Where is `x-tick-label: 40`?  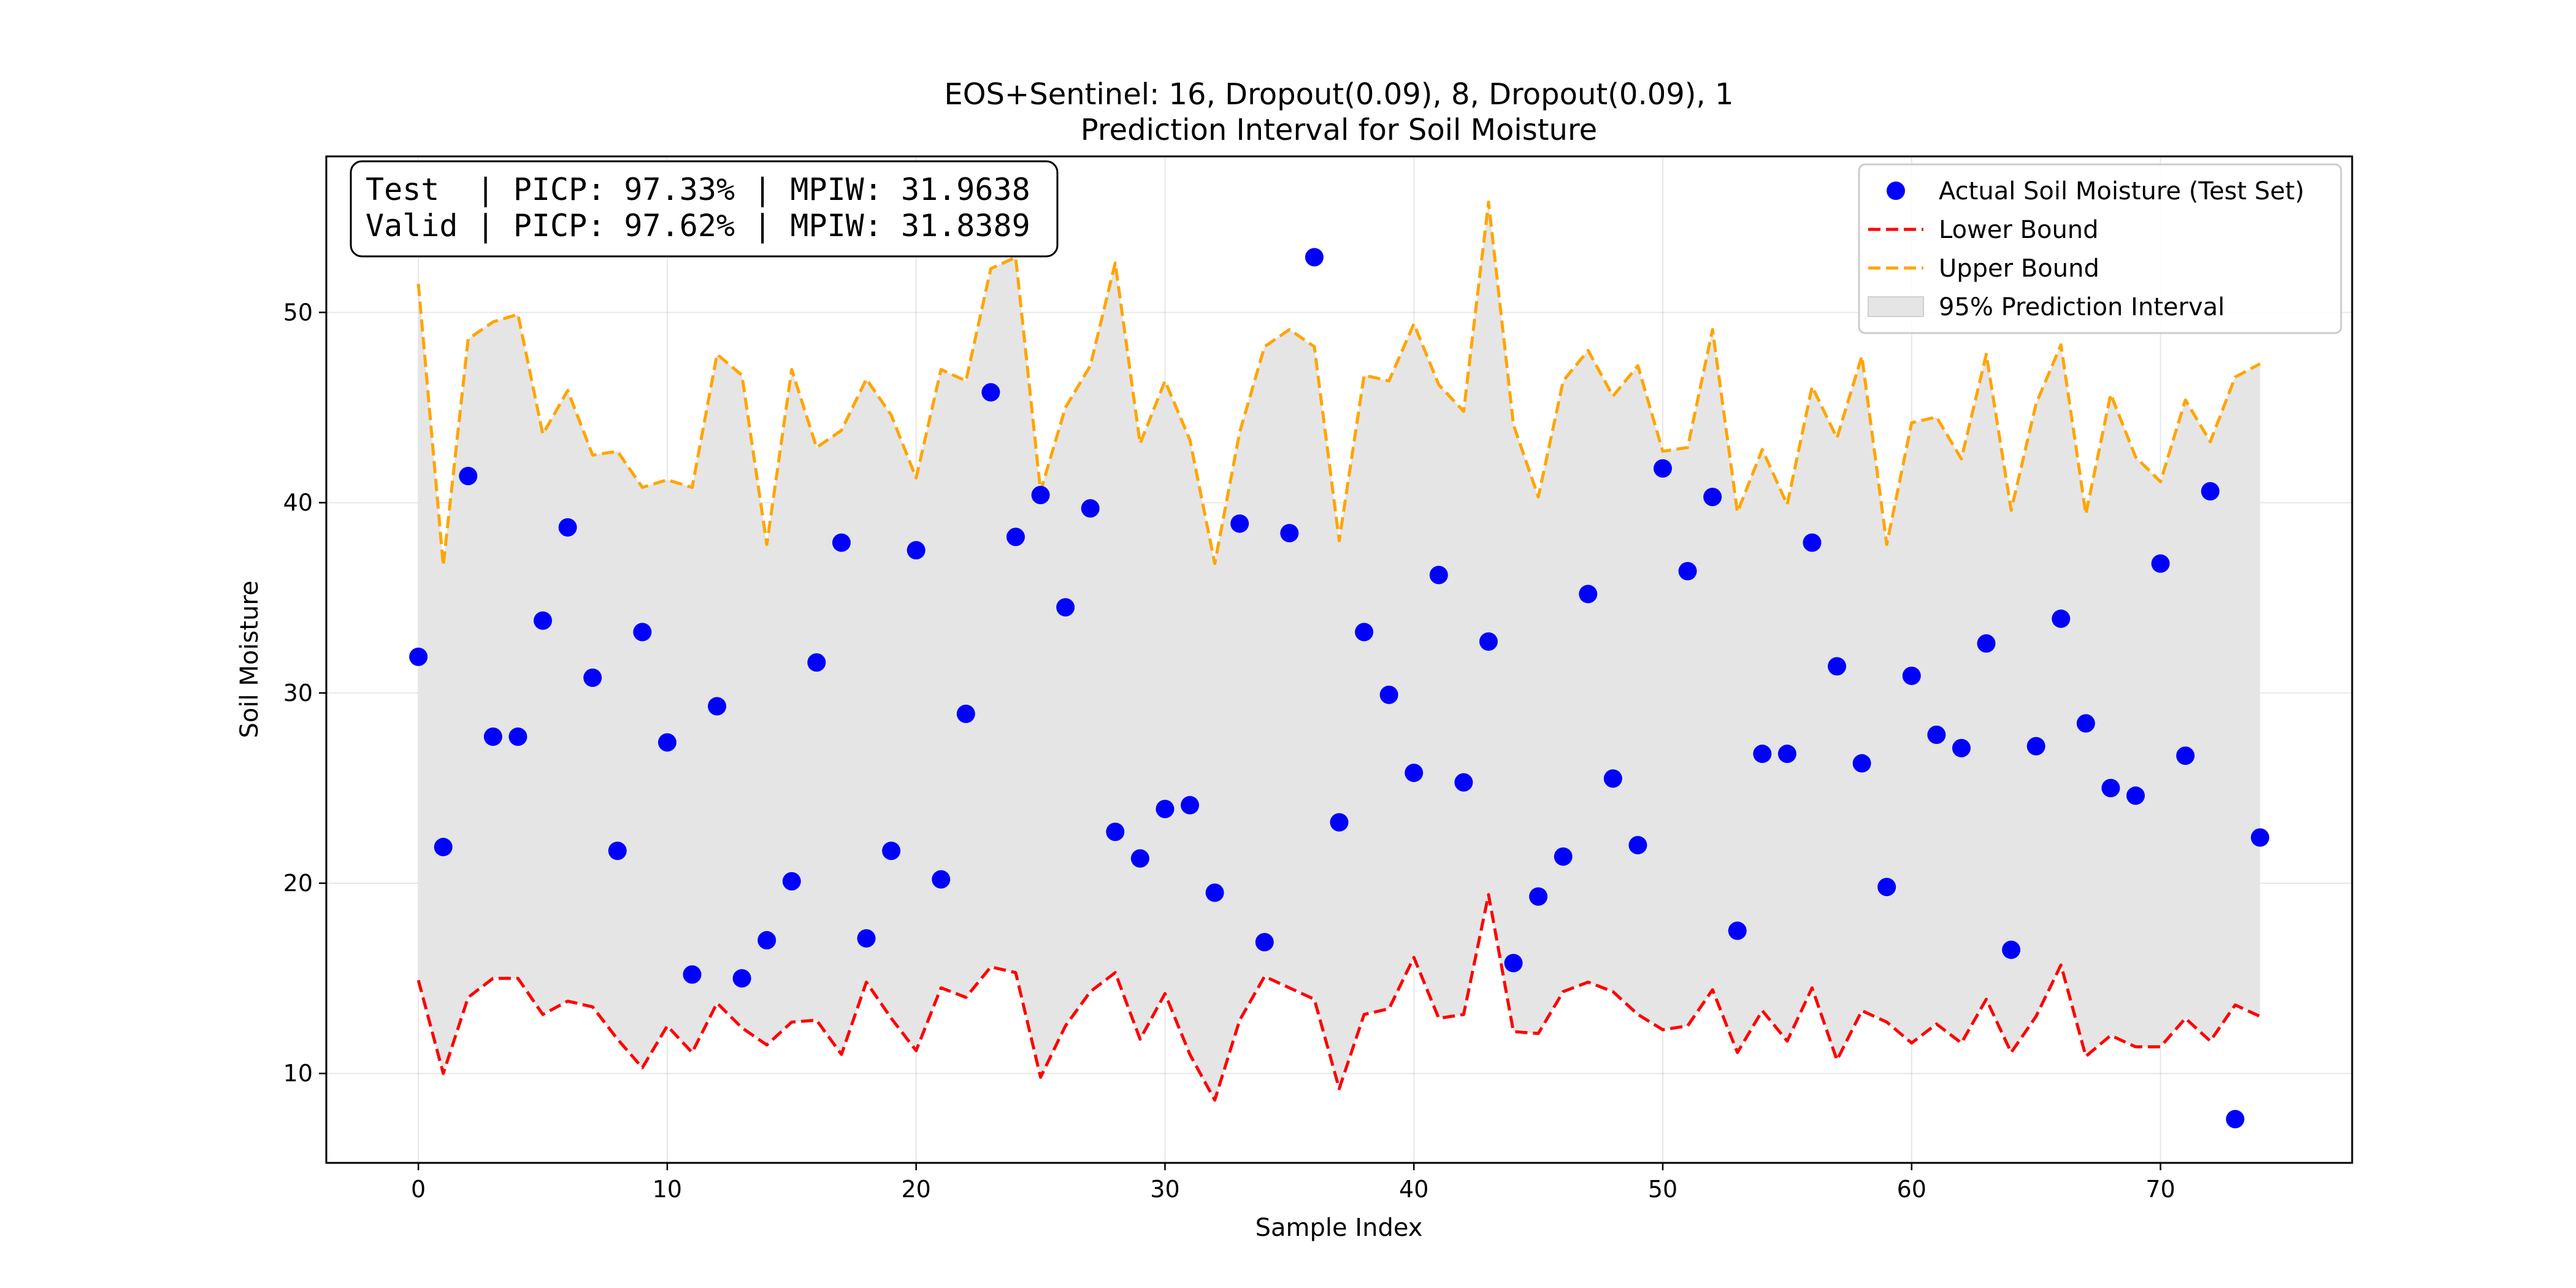 x-tick-label: 40 is located at coordinates (1413, 1189).